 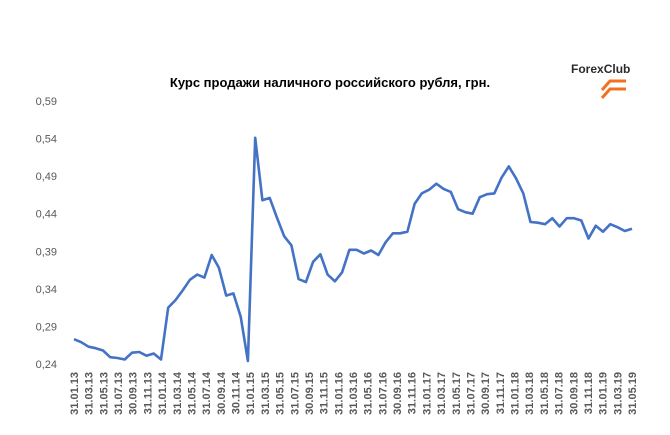 I want to click on x-tick-label: 31.01.19, so click(x=604, y=393).